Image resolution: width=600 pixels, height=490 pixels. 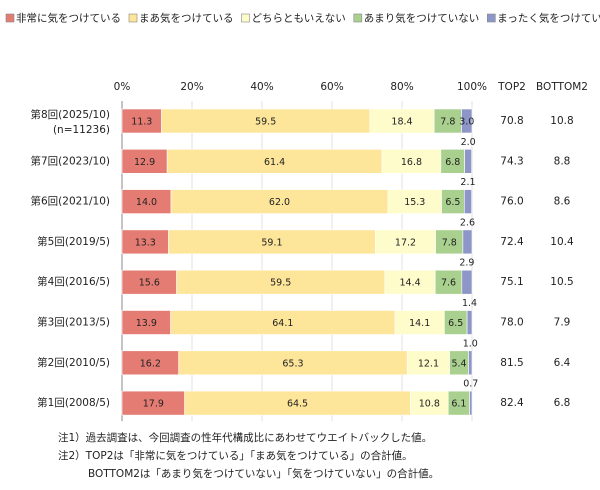 I want to click on value-label: 0.7, so click(x=470, y=384).